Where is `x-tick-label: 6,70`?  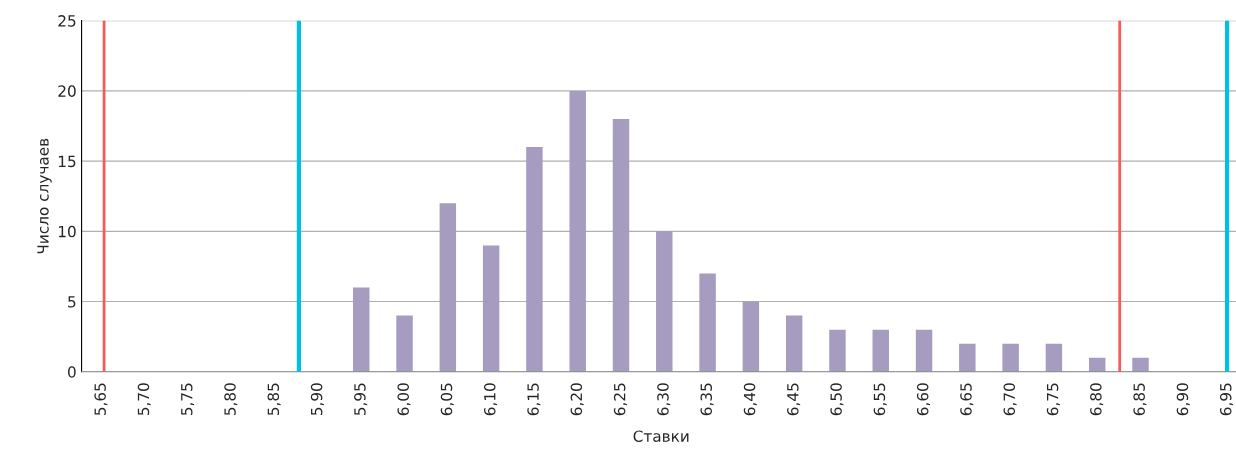 x-tick-label: 6,70 is located at coordinates (1010, 399).